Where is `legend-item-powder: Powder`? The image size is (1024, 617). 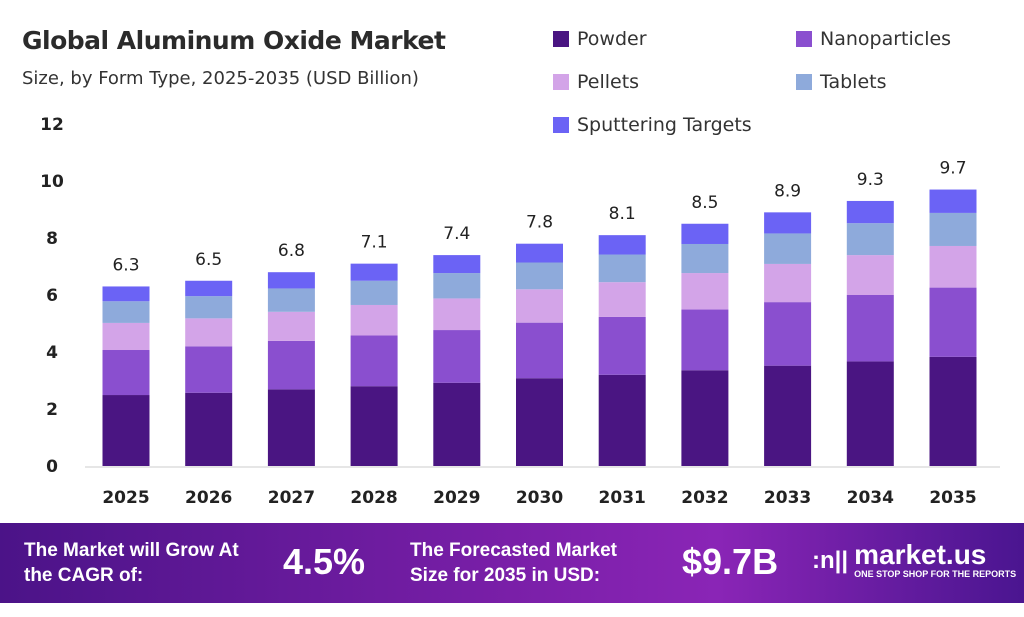
legend-item-powder: Powder is located at coordinates (600, 39).